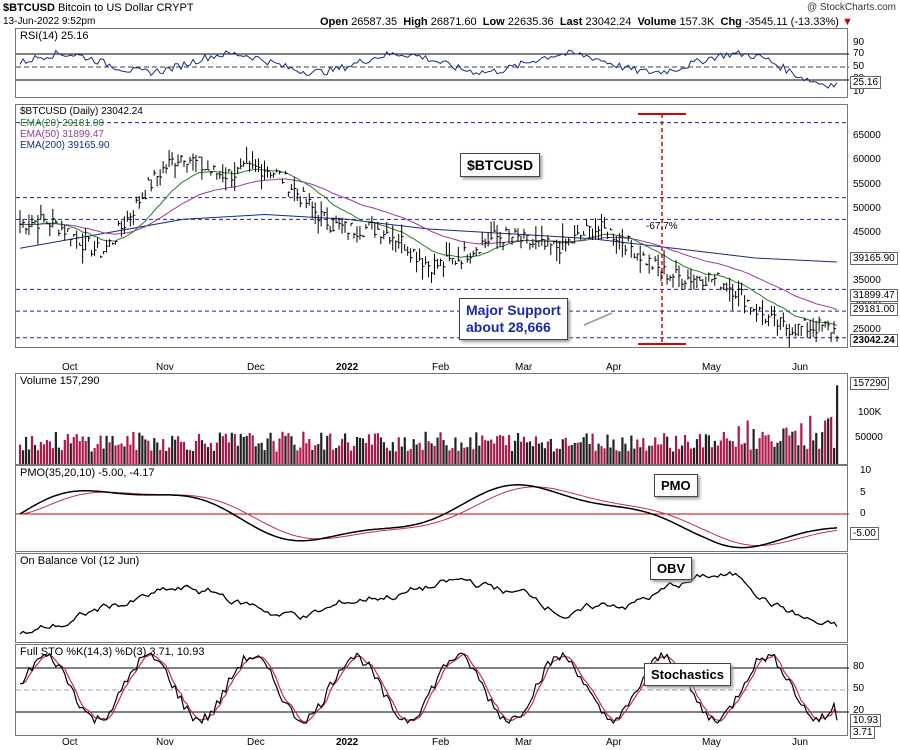 The width and height of the screenshot is (900, 750). I want to click on market: CRYPT, so click(175, 8).